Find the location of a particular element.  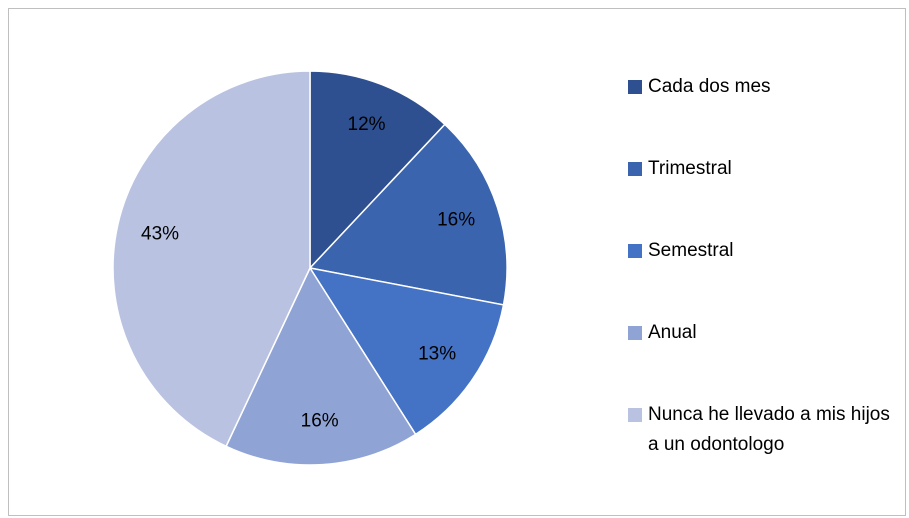

legend-item: Anual is located at coordinates (763, 333).